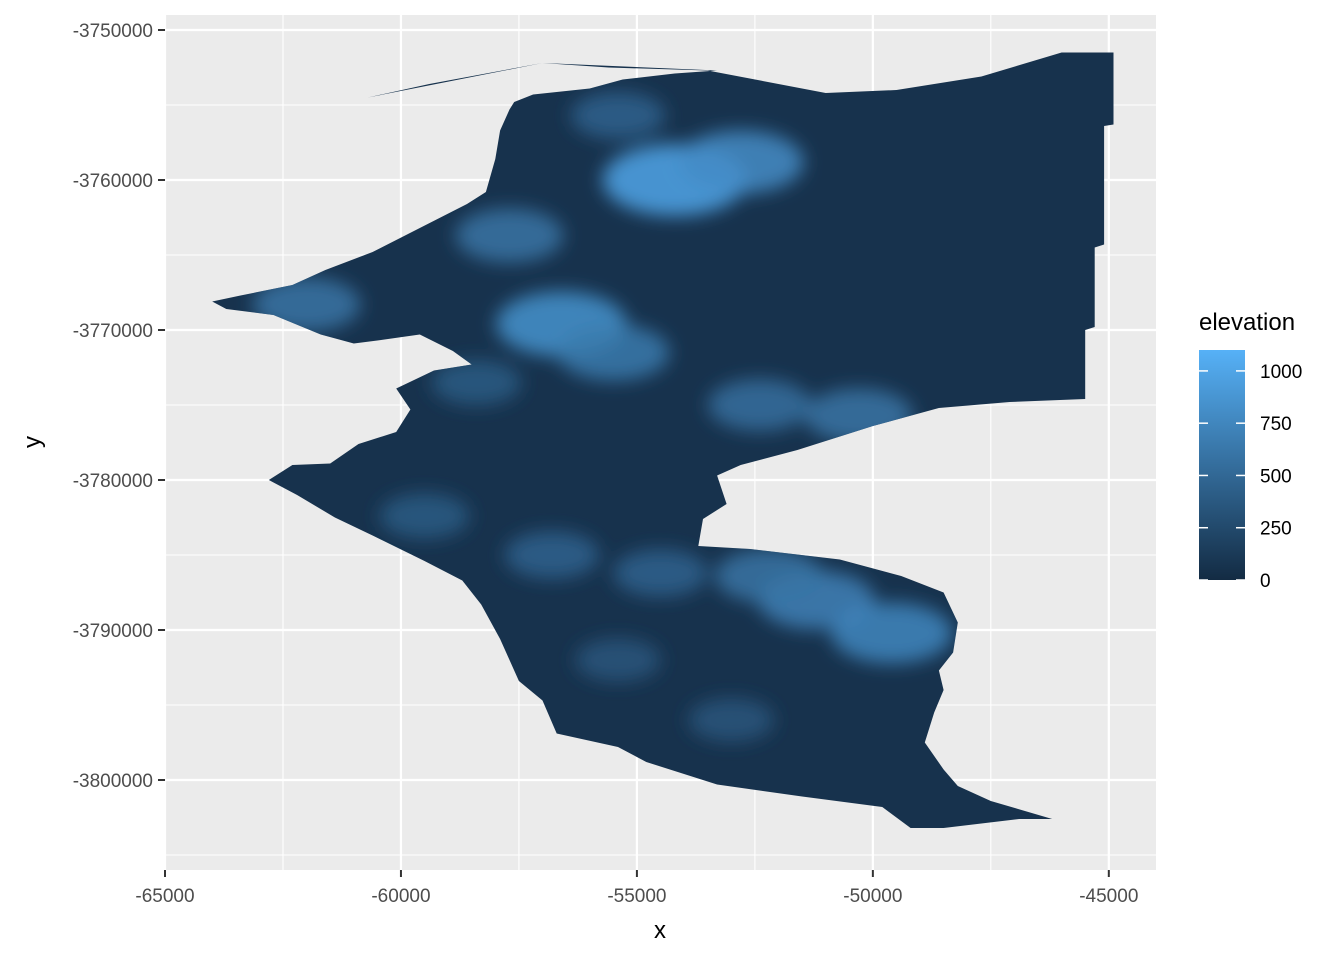 The image size is (1344, 960). I want to click on x-tick-label: -65000, so click(164, 896).